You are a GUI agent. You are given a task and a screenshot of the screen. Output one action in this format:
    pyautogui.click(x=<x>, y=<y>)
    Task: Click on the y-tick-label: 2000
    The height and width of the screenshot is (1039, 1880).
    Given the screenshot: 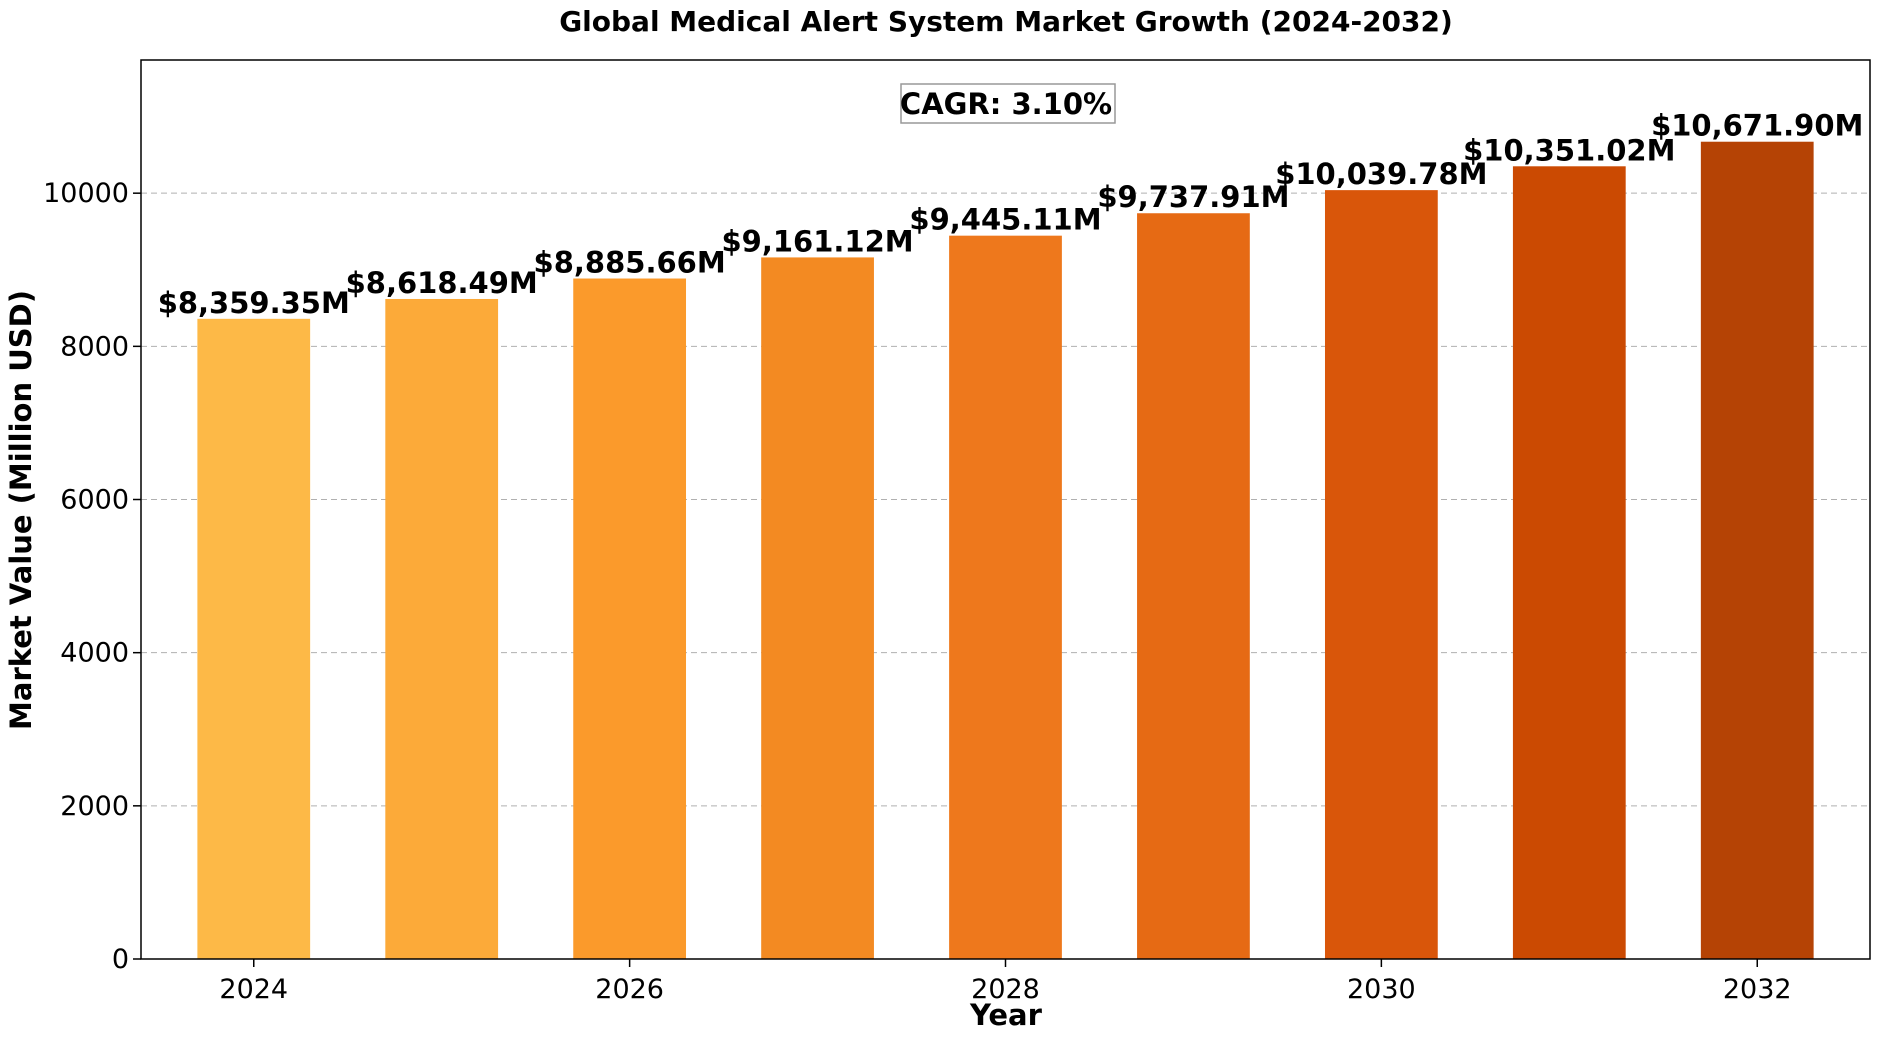 What is the action you would take?
    pyautogui.click(x=94, y=806)
    